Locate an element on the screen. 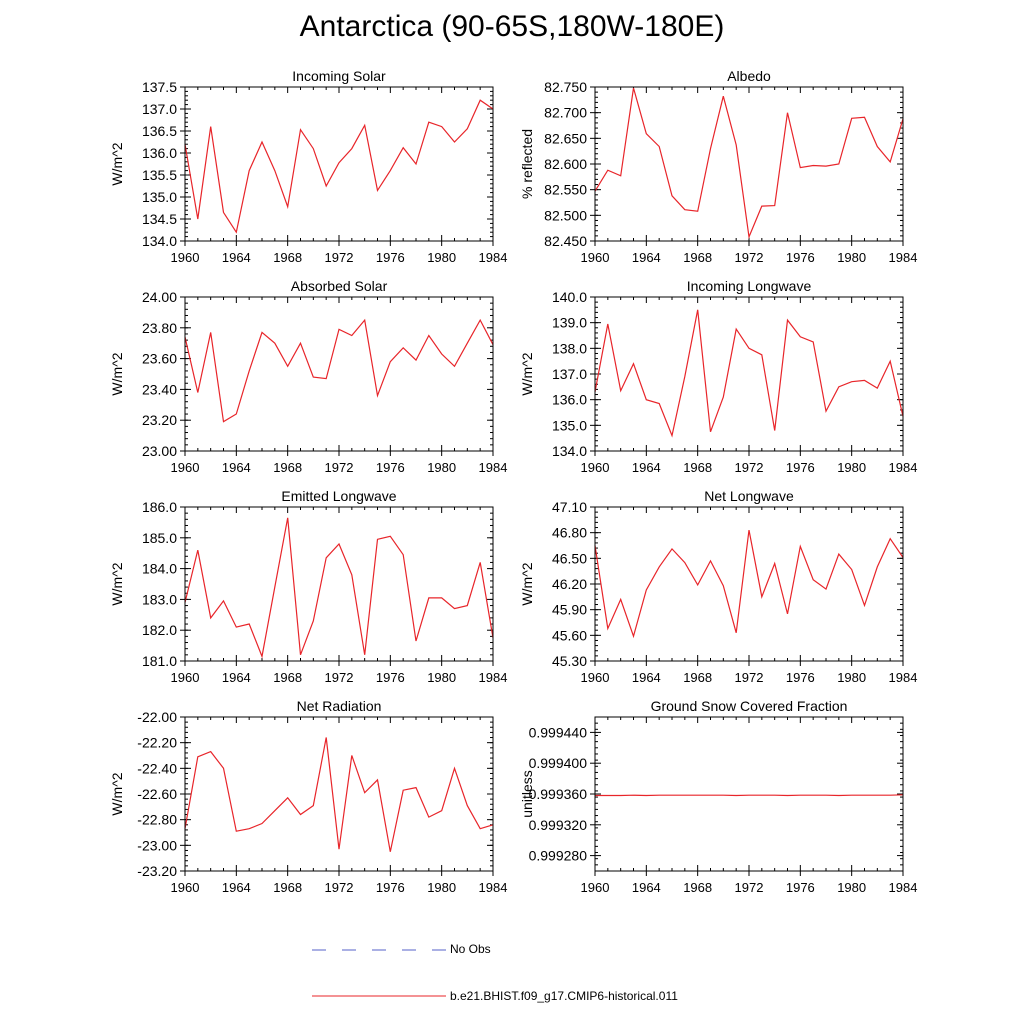 Image resolution: width=1024 pixels, height=1024 pixels. y-tick-label: 182.0 is located at coordinates (159, 630).